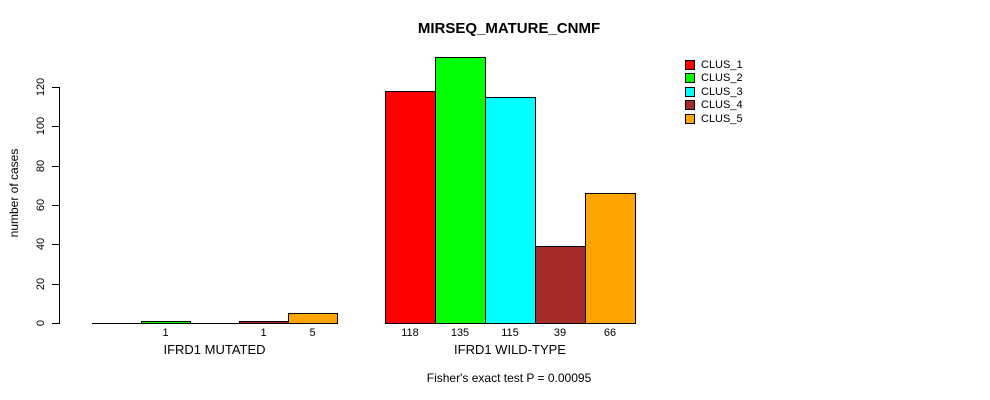  Describe the element at coordinates (41, 284) in the screenshot. I see `y-tick-label: 20` at that location.